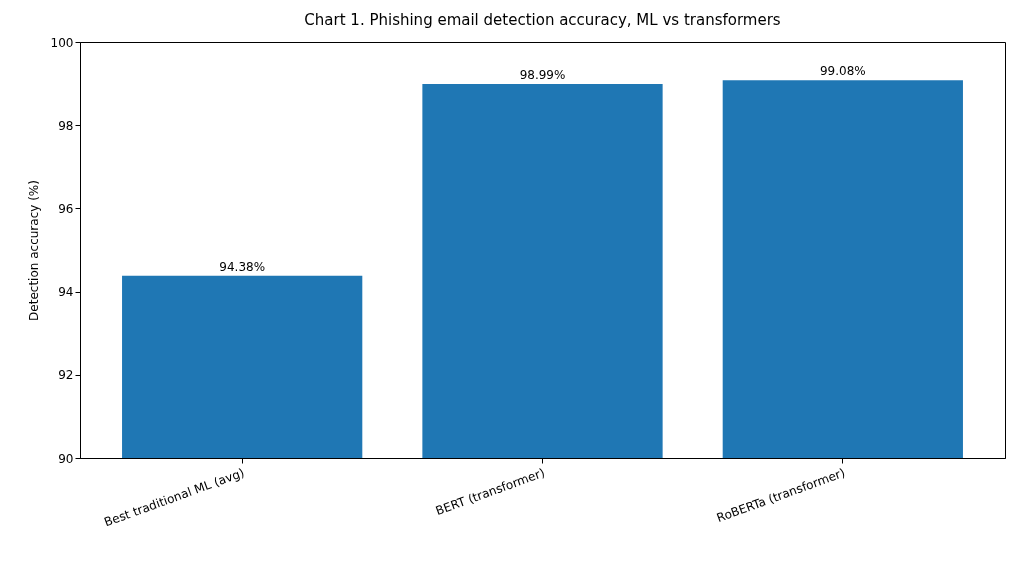  What do you see at coordinates (66, 458) in the screenshot?
I see `y-tick-label: 90` at bounding box center [66, 458].